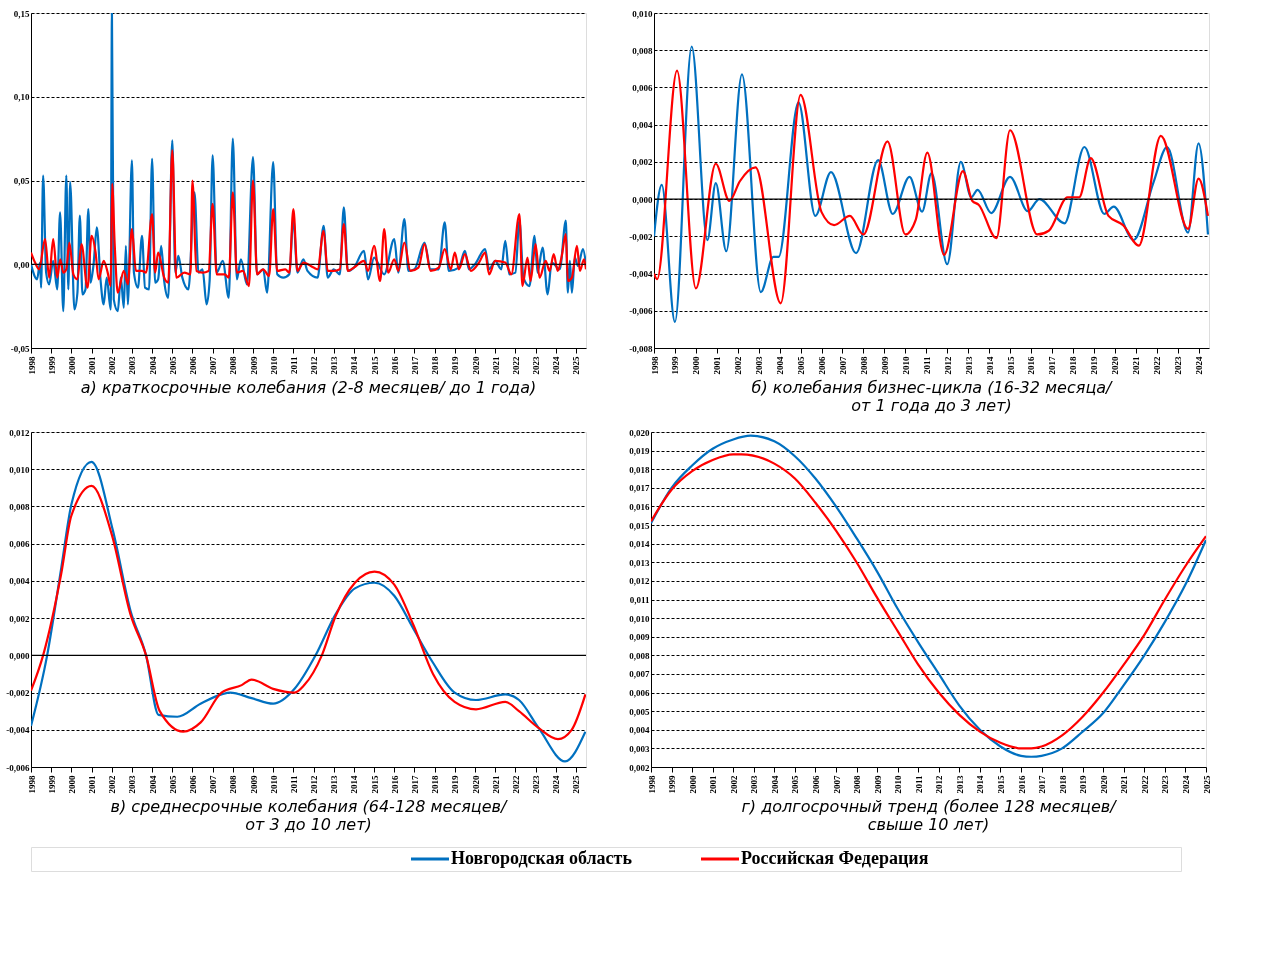 The image size is (1266, 960). What do you see at coordinates (21, 97) in the screenshot?
I see `y-tick-label: 0,10` at bounding box center [21, 97].